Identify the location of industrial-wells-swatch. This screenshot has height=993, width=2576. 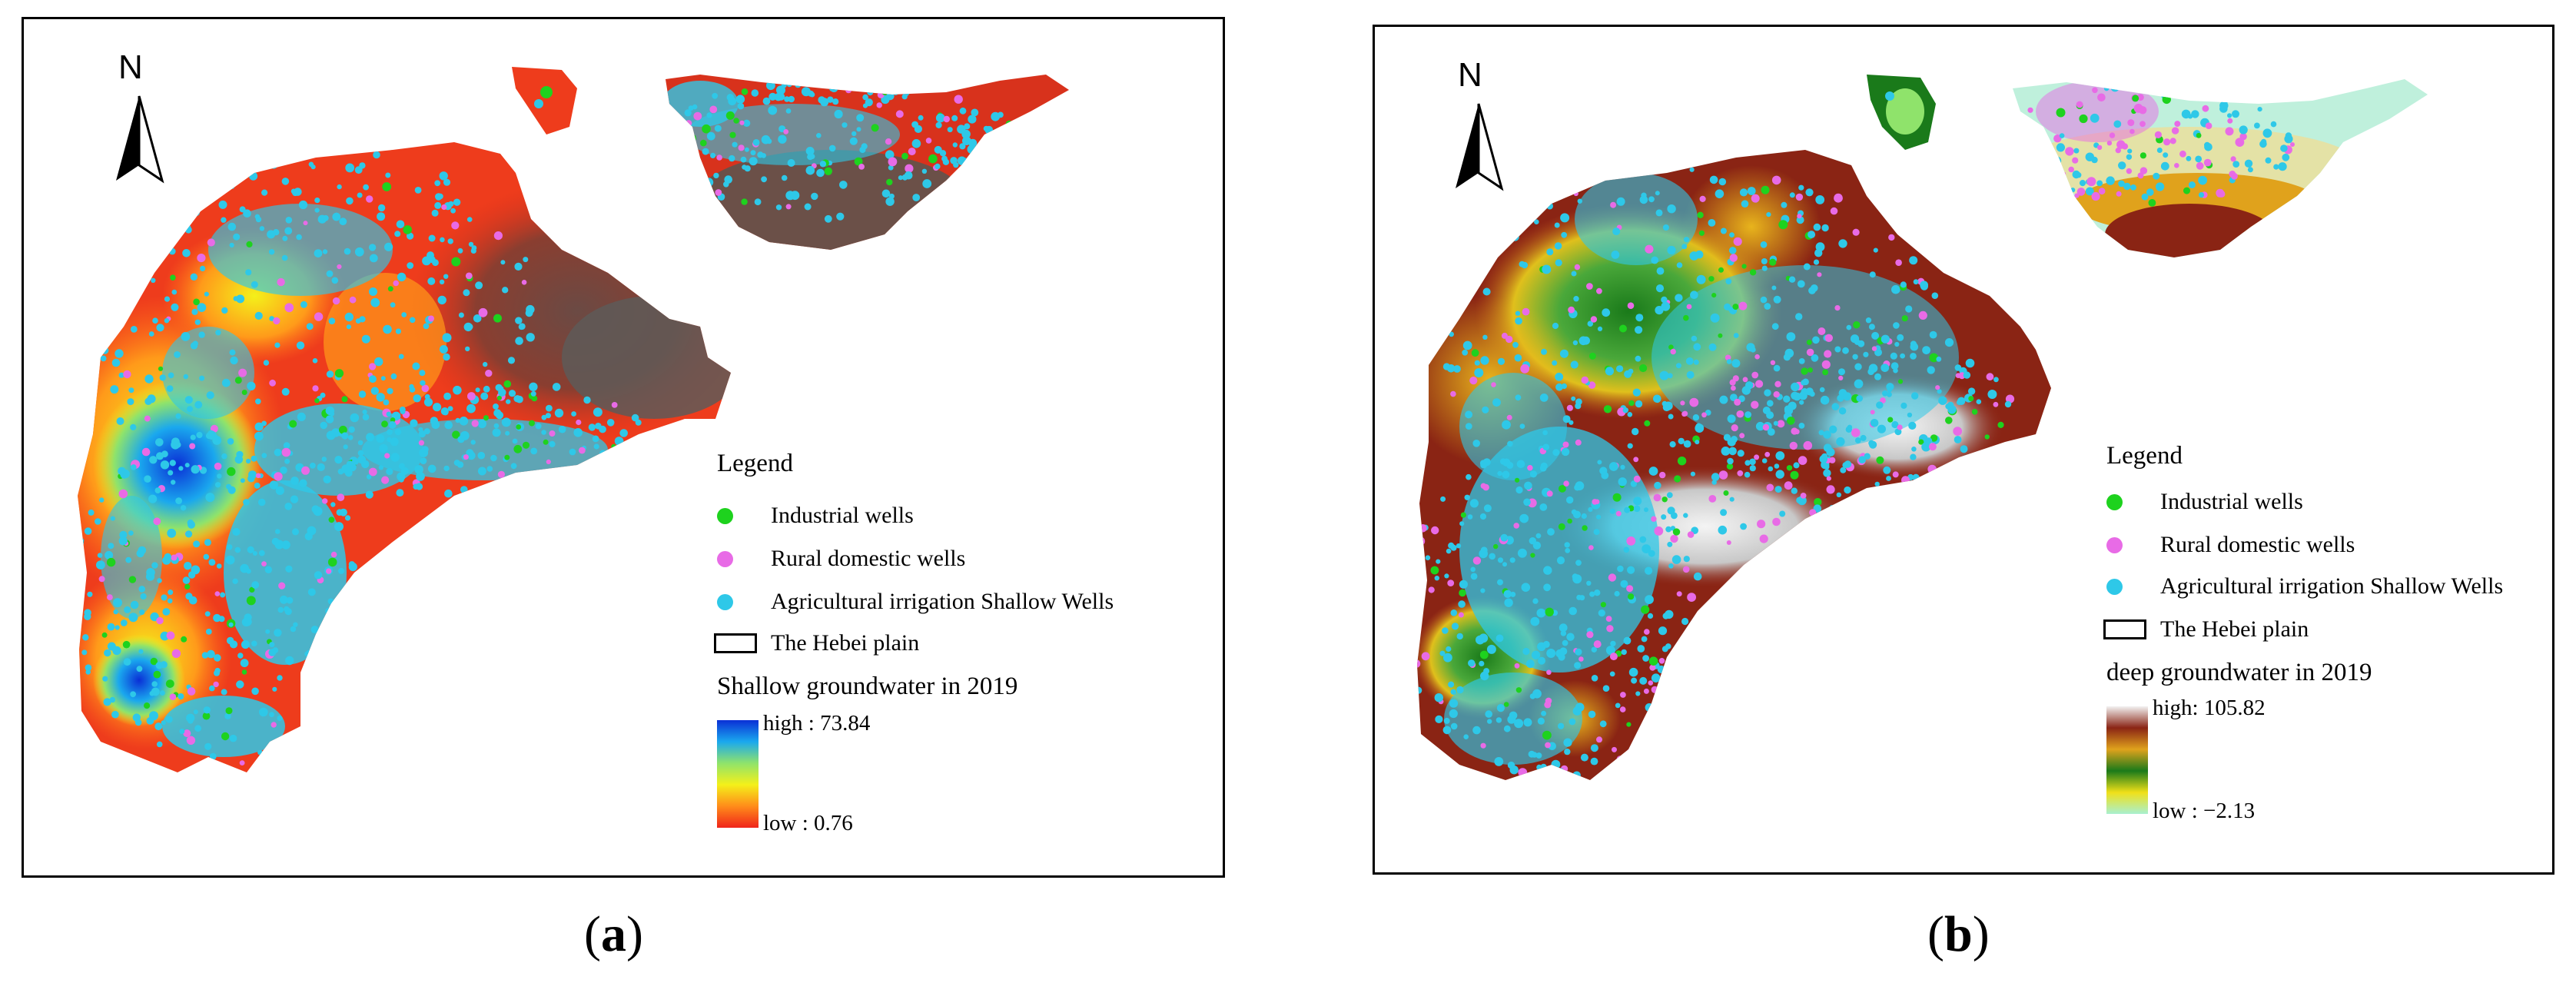
(725, 516).